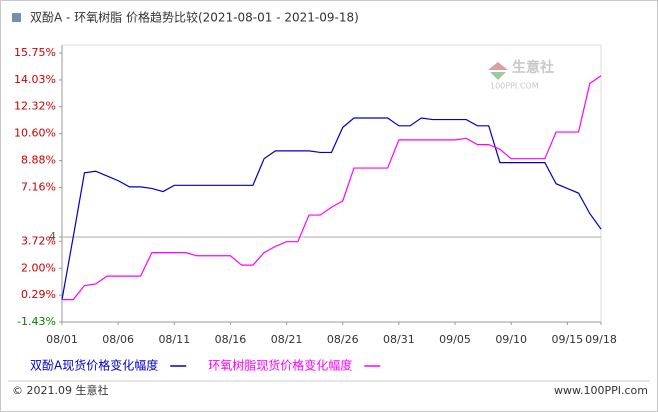 This screenshot has height=412, width=658. I want to click on y-tick-label: 12.32%, so click(35, 106).